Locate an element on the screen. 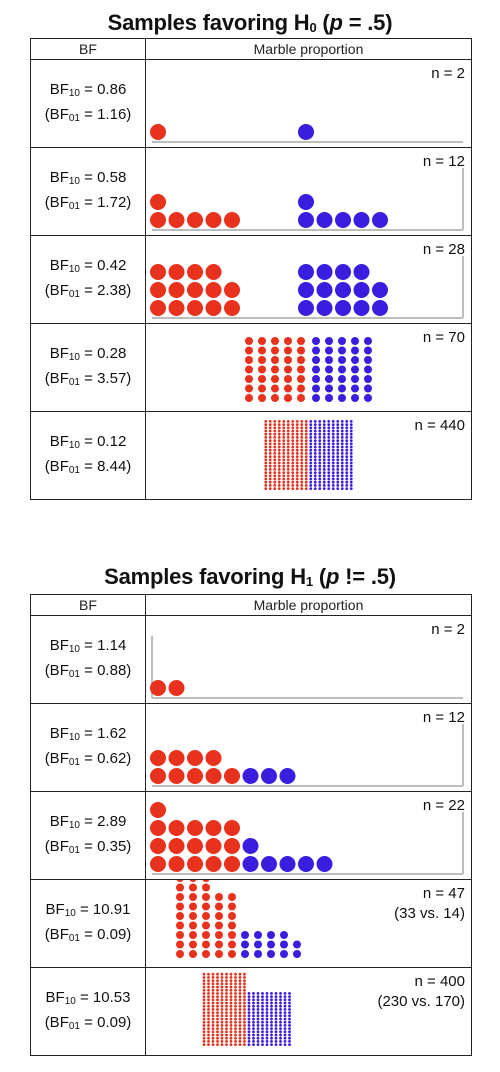 Image resolution: width=500 pixels, height=1072 pixels. bf01-value: 0.62 is located at coordinates (112, 758).